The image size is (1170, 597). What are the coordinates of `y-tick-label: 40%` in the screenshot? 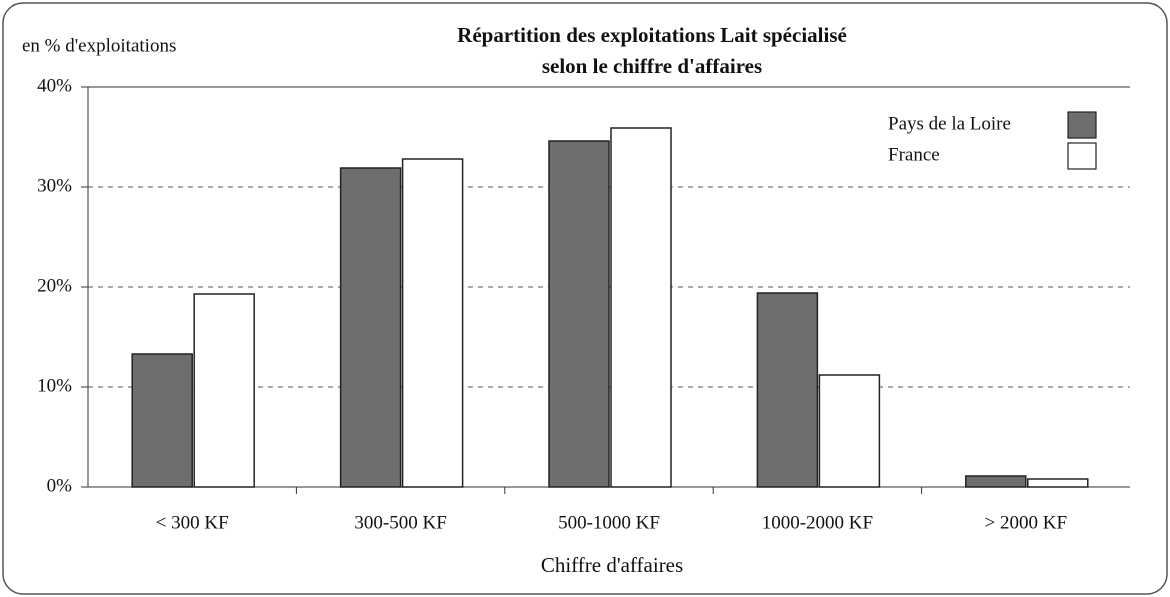 It's located at (54, 85).